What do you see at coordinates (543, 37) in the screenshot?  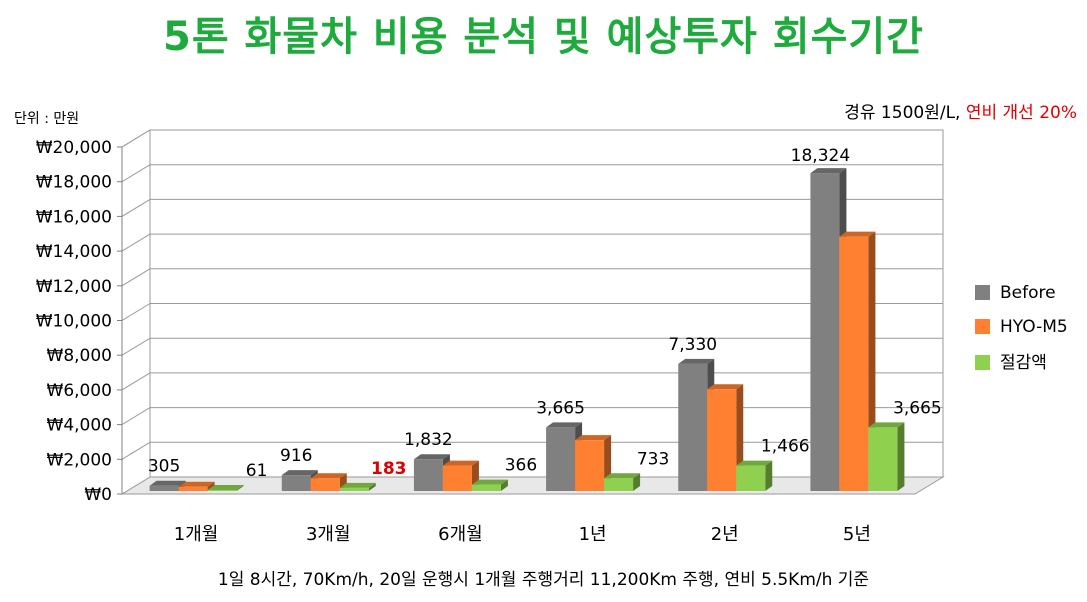 I see `page-title: 5톤 화물차 비용 분석 및 예상투자 회수기간` at bounding box center [543, 37].